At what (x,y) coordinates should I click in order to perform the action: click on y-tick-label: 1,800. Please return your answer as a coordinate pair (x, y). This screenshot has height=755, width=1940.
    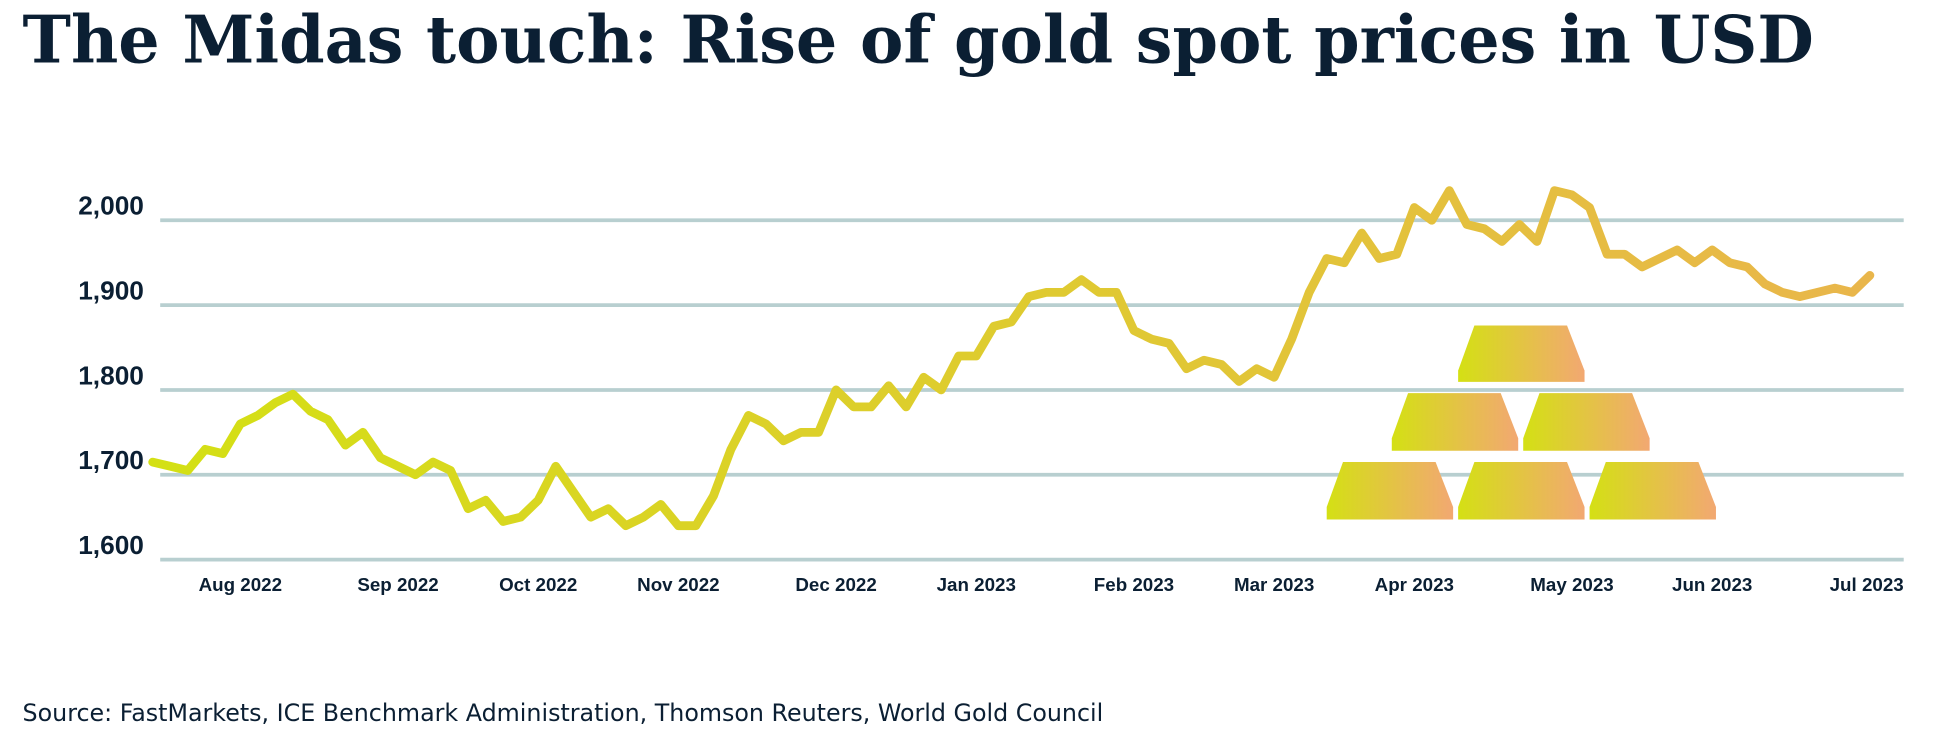
    Looking at the image, I should click on (111, 375).